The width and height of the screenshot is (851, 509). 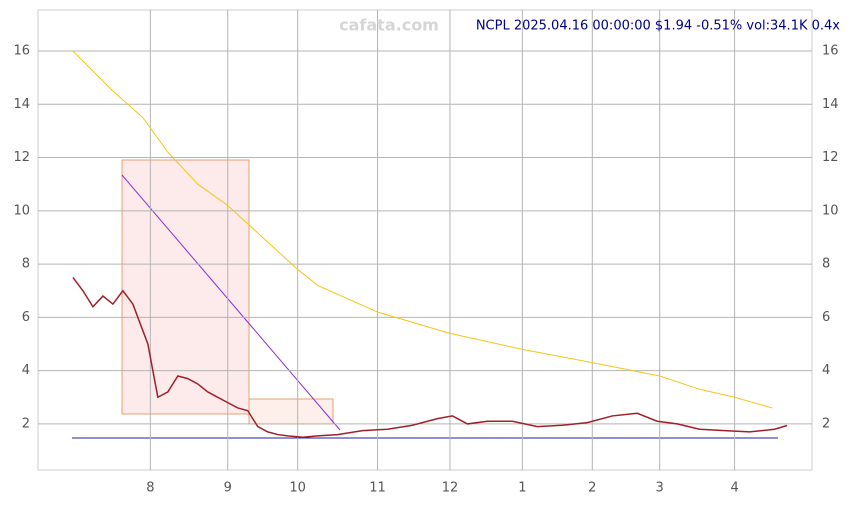 I want to click on y-tick-label: 6, so click(x=26, y=317).